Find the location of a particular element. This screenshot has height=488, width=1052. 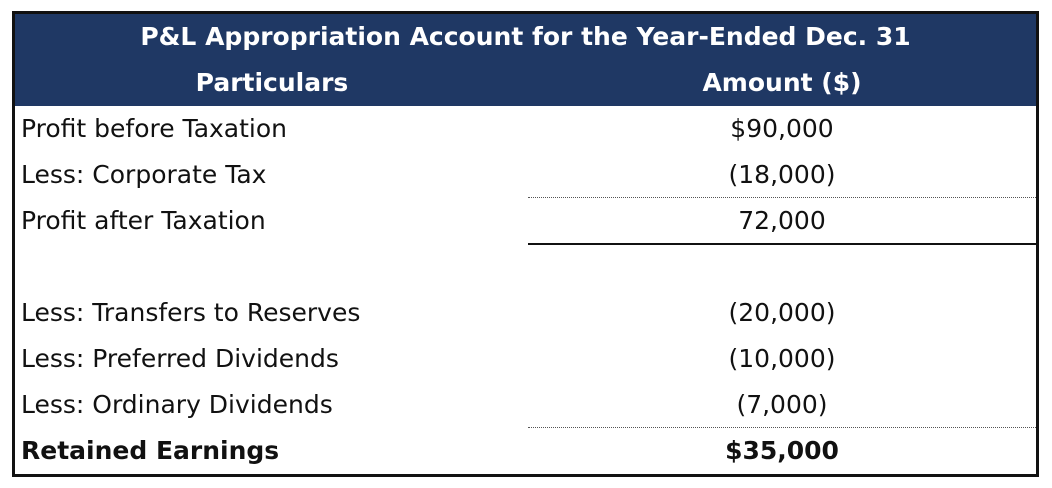

amount: (7,000) is located at coordinates (782, 404).